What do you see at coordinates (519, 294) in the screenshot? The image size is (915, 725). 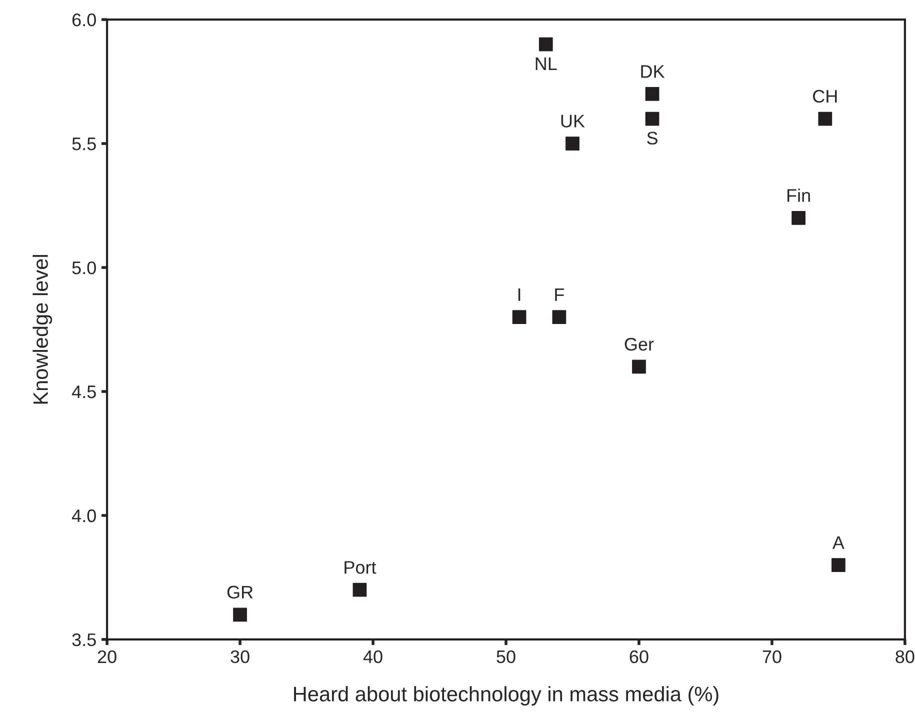 I see `data-label: I` at bounding box center [519, 294].